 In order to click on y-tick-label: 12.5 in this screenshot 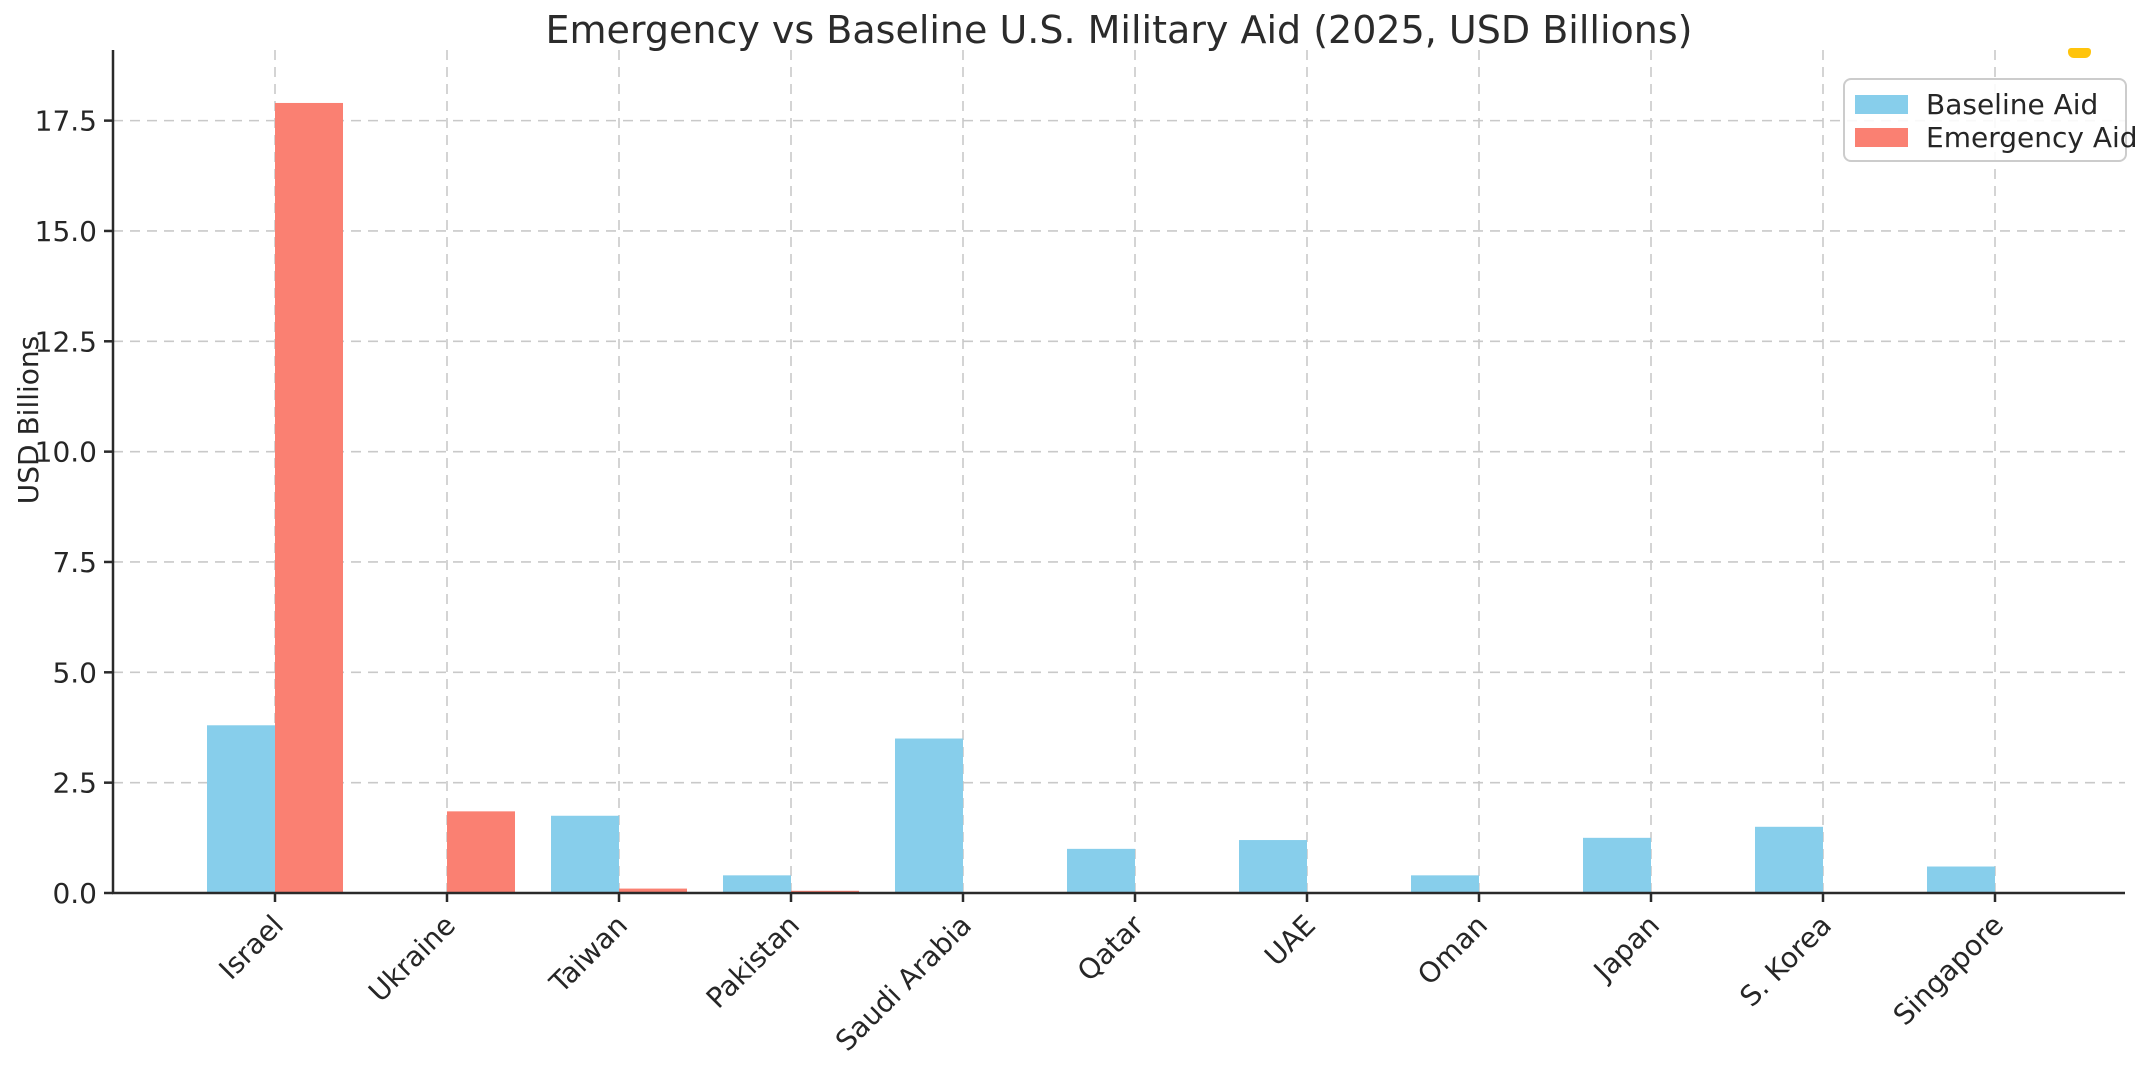, I will do `click(66, 341)`.